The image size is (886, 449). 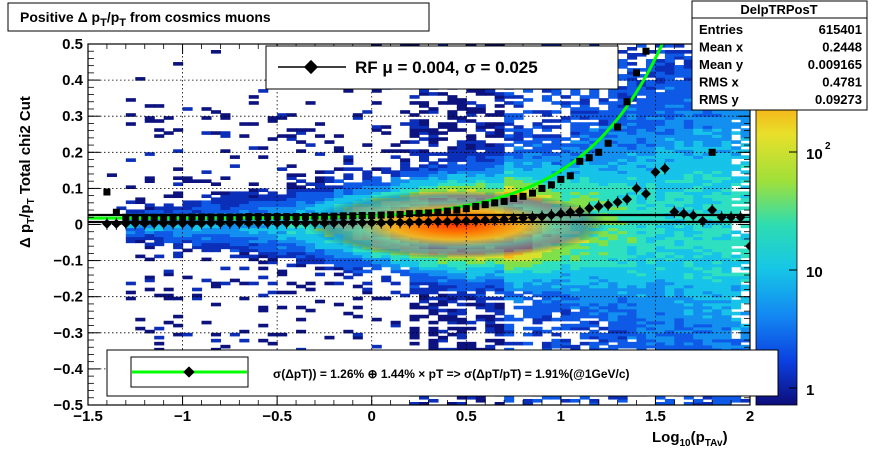 I want to click on square-marker, so click(x=239, y=217).